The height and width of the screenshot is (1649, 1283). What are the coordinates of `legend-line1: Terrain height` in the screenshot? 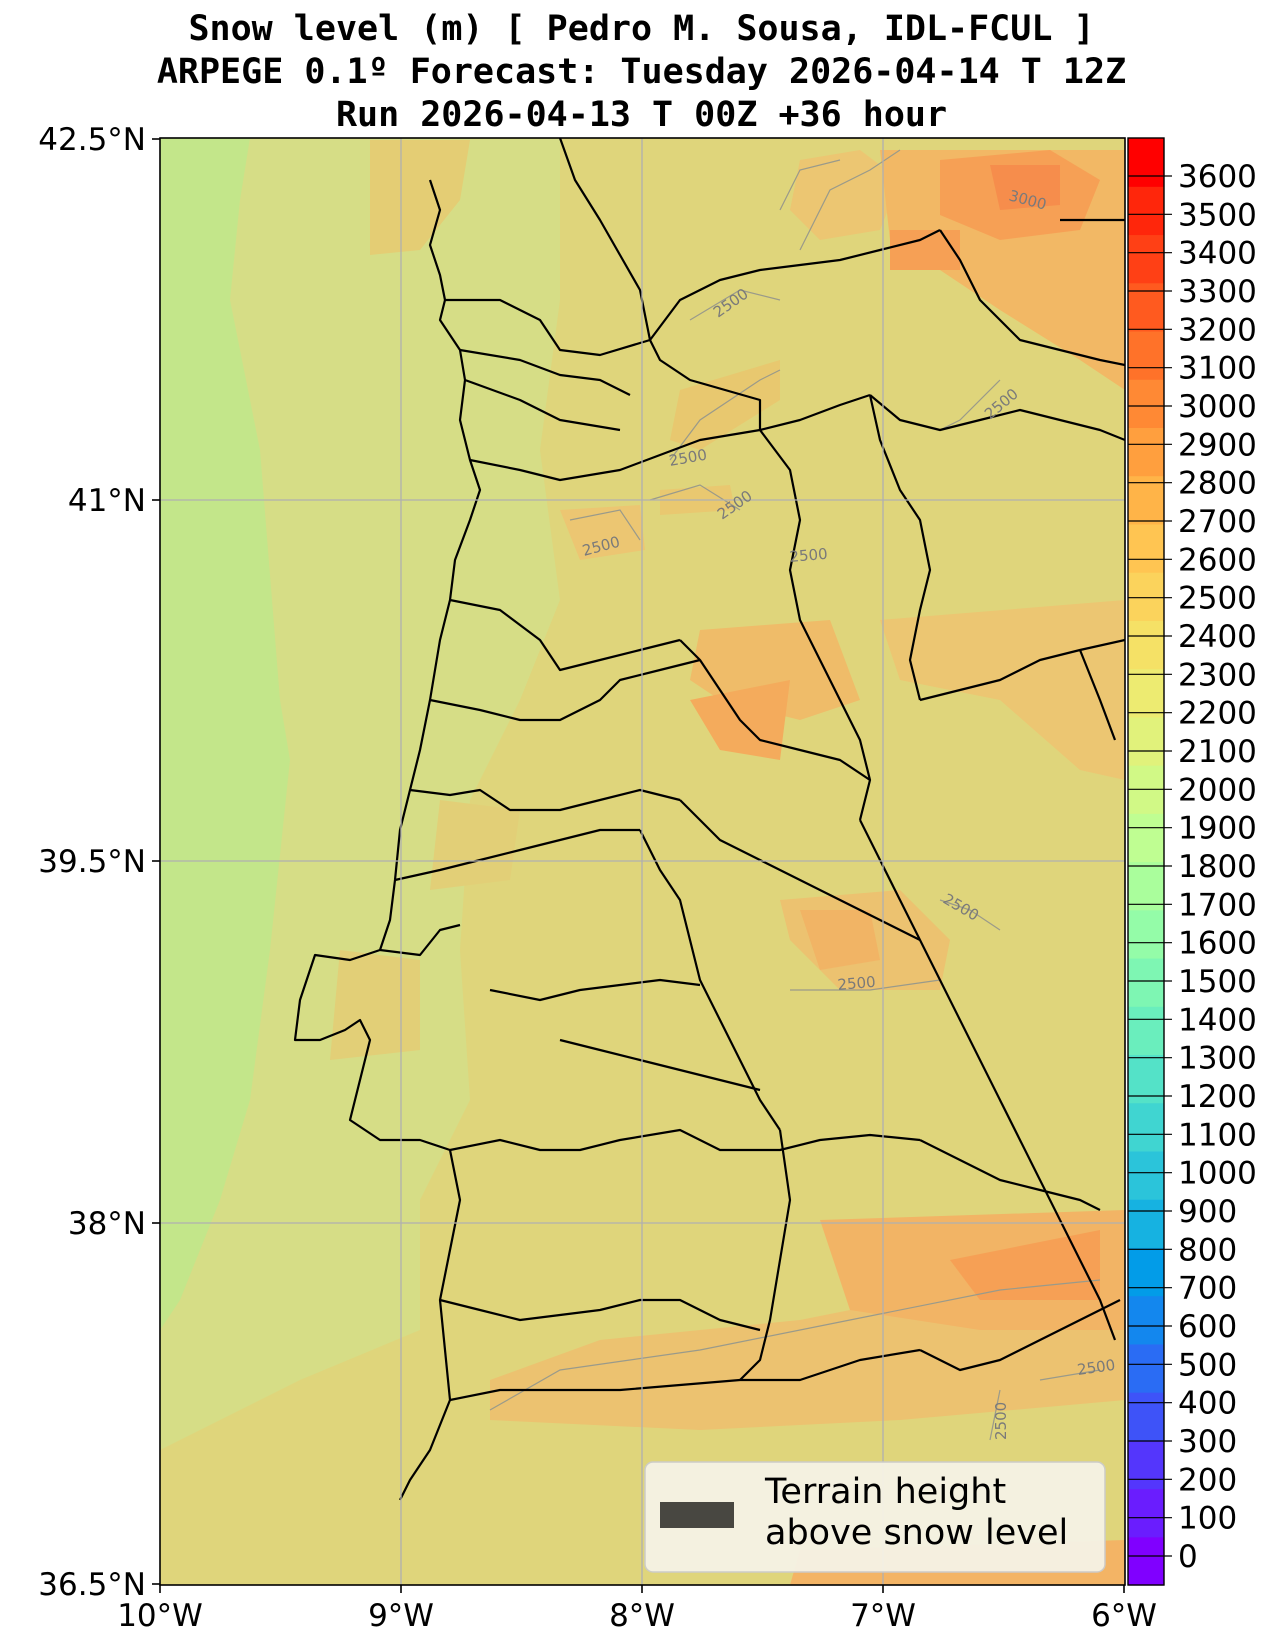 It's located at (885, 1492).